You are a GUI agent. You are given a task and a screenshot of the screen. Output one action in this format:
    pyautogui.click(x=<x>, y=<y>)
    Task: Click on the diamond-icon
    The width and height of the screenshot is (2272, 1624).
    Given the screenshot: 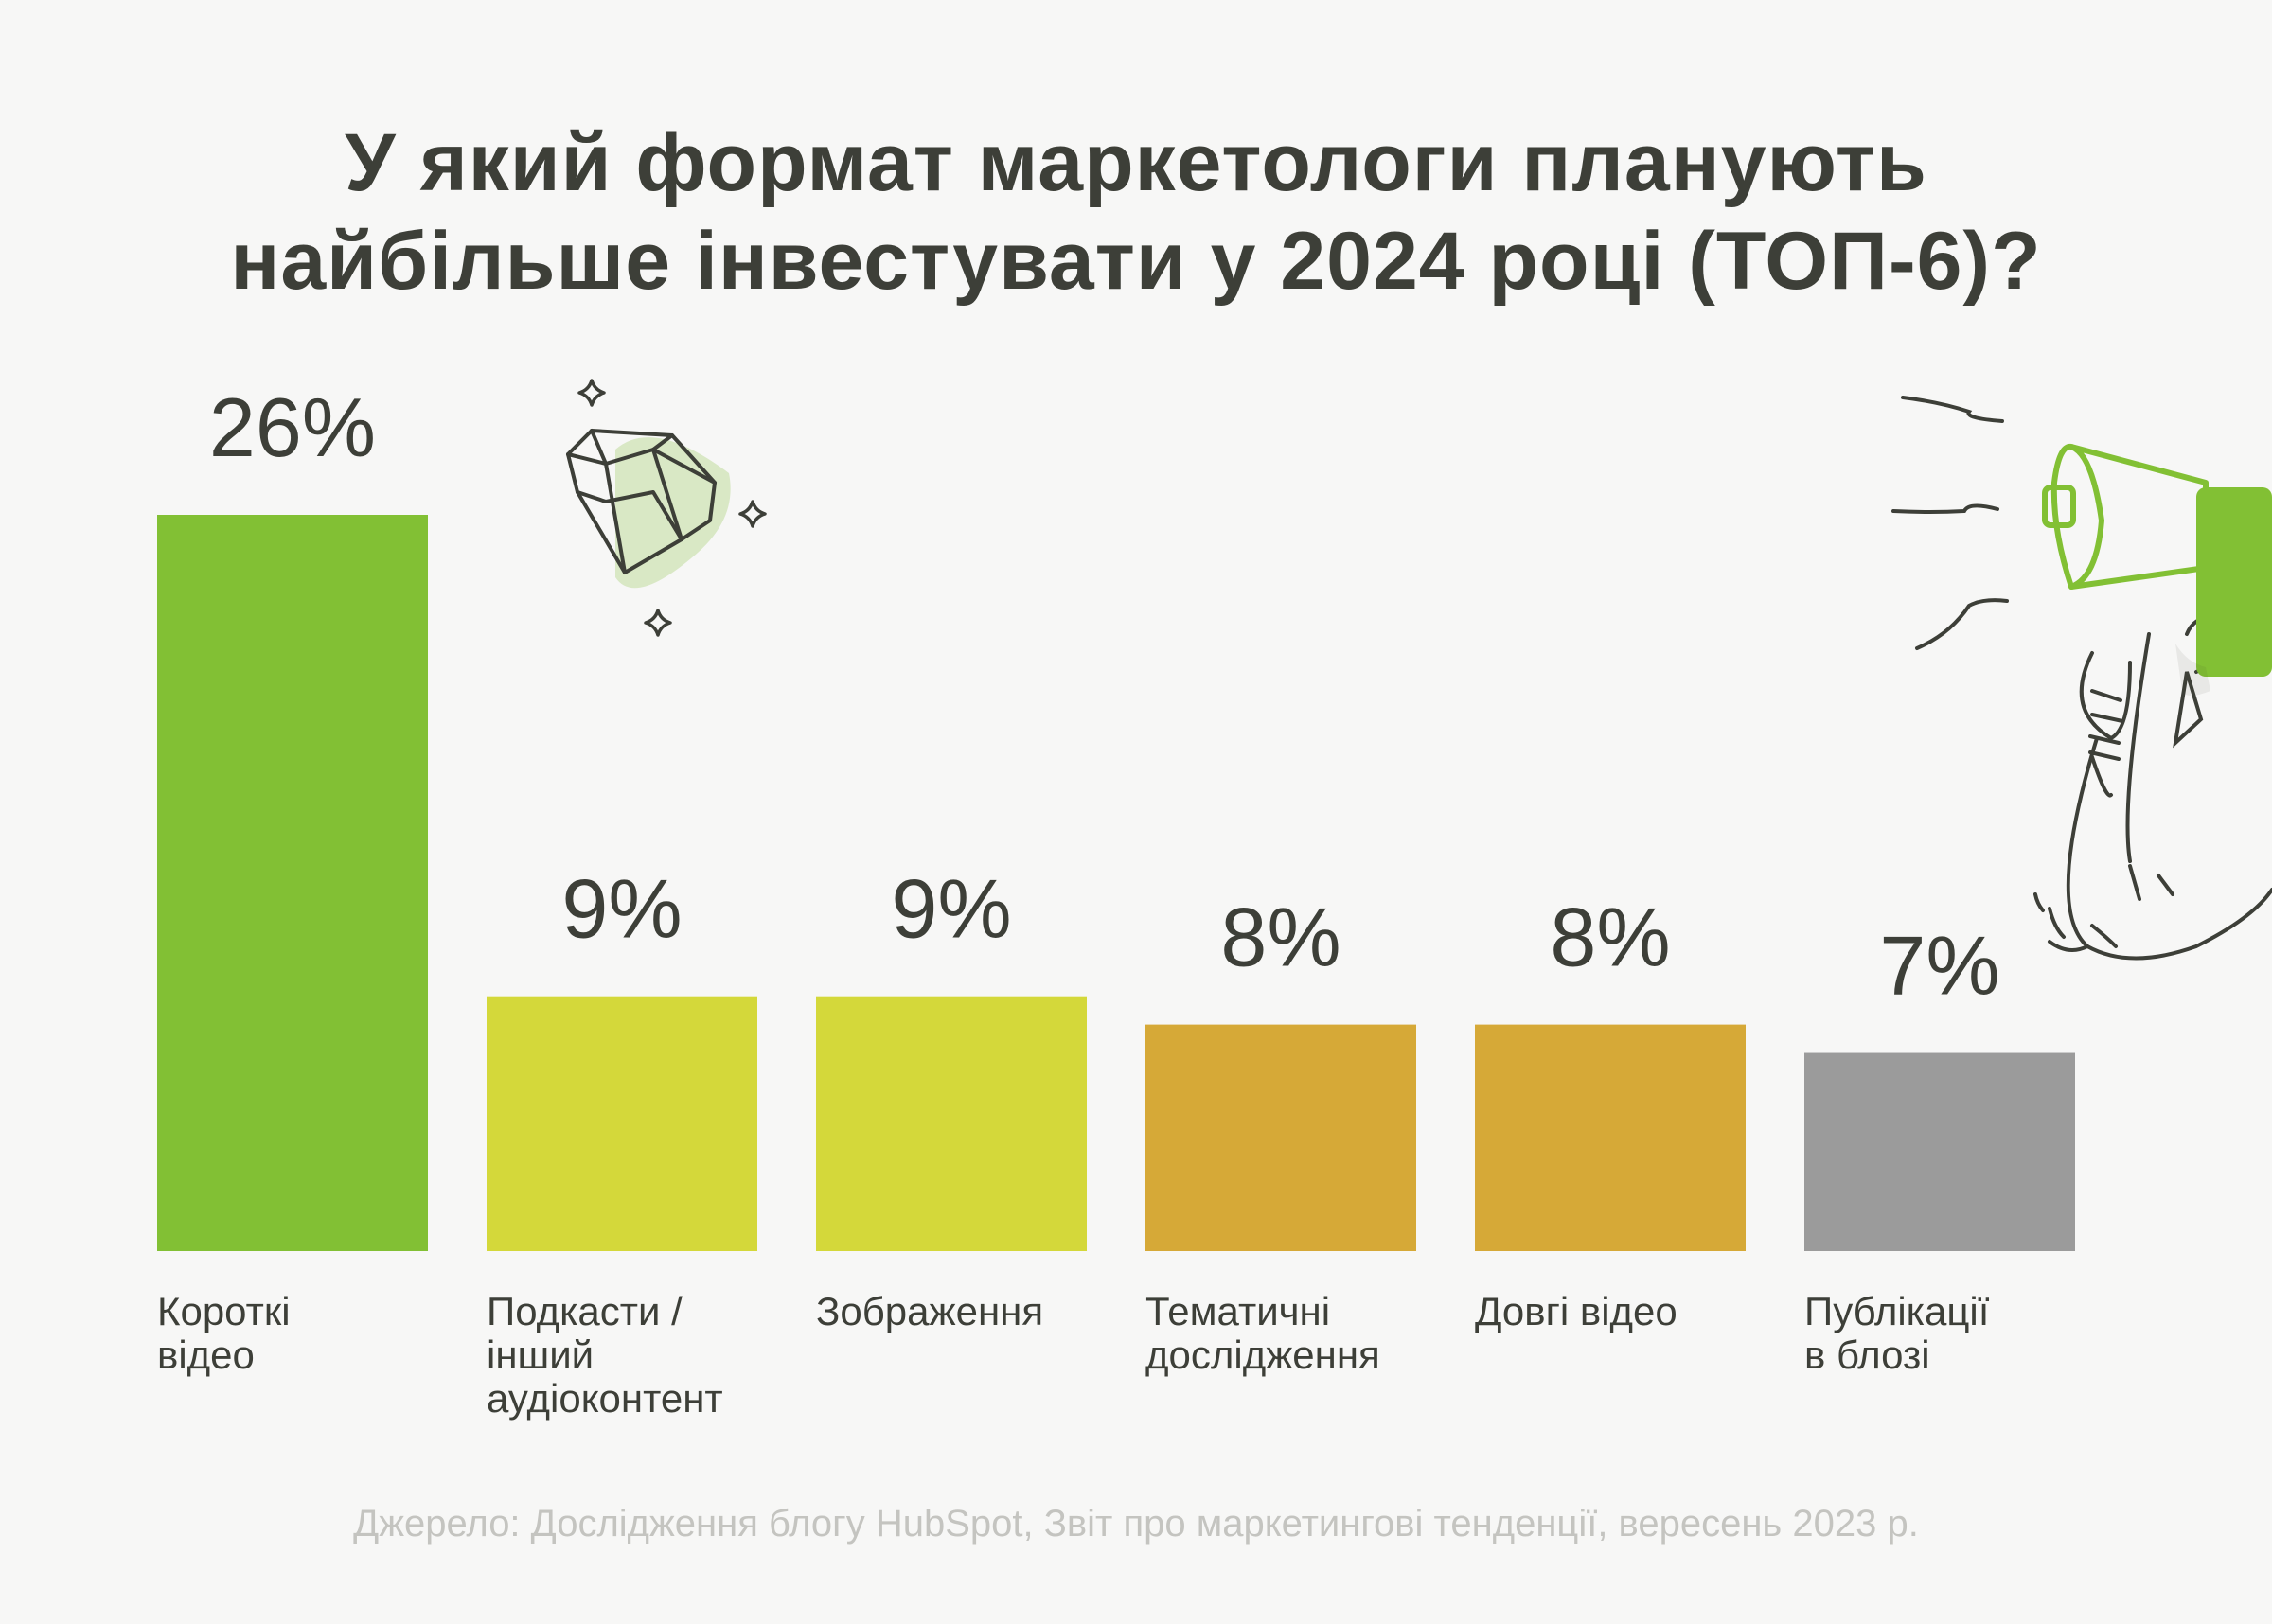 What is the action you would take?
    pyautogui.click(x=666, y=508)
    